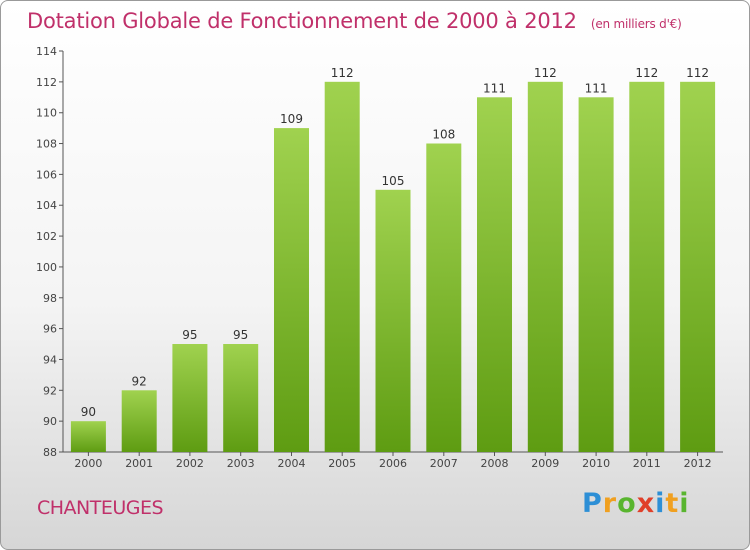 This screenshot has height=550, width=750. I want to click on y-tick-label: 90, so click(50, 421).